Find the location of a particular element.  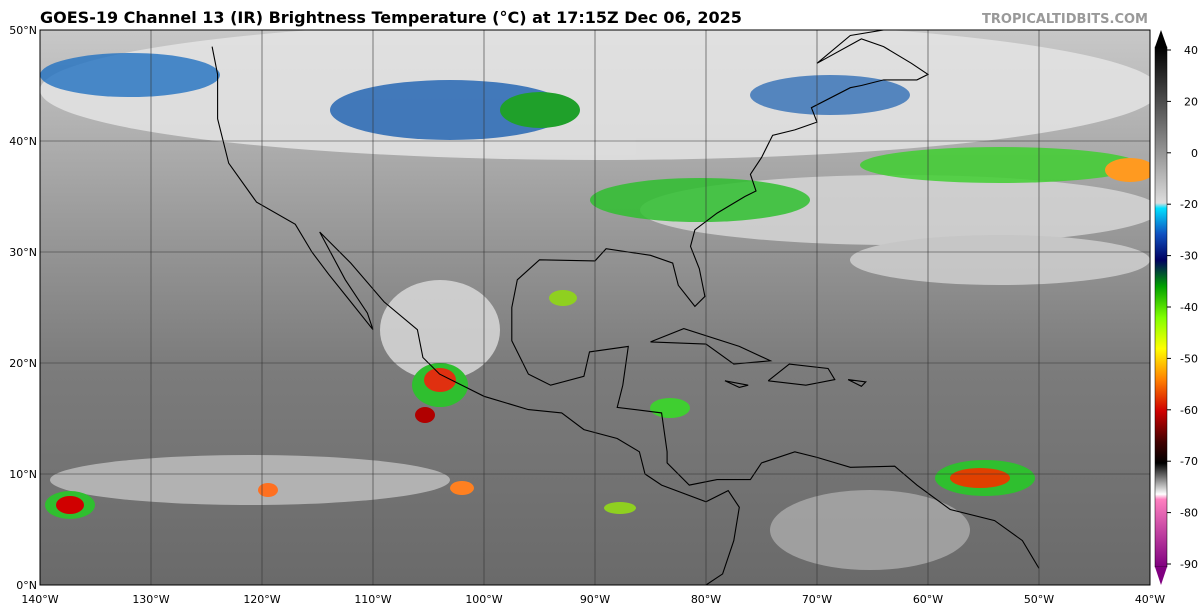

colorbar-label: -50 is located at coordinates (1189, 358).